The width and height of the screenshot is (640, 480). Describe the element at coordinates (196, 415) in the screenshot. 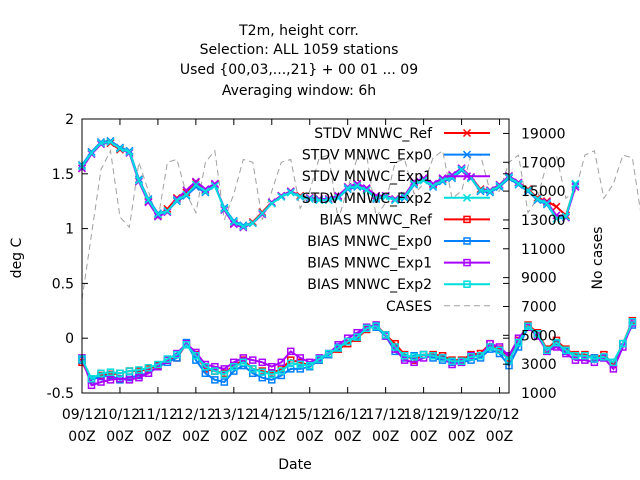

I see `x-tick-label: 12/12` at that location.